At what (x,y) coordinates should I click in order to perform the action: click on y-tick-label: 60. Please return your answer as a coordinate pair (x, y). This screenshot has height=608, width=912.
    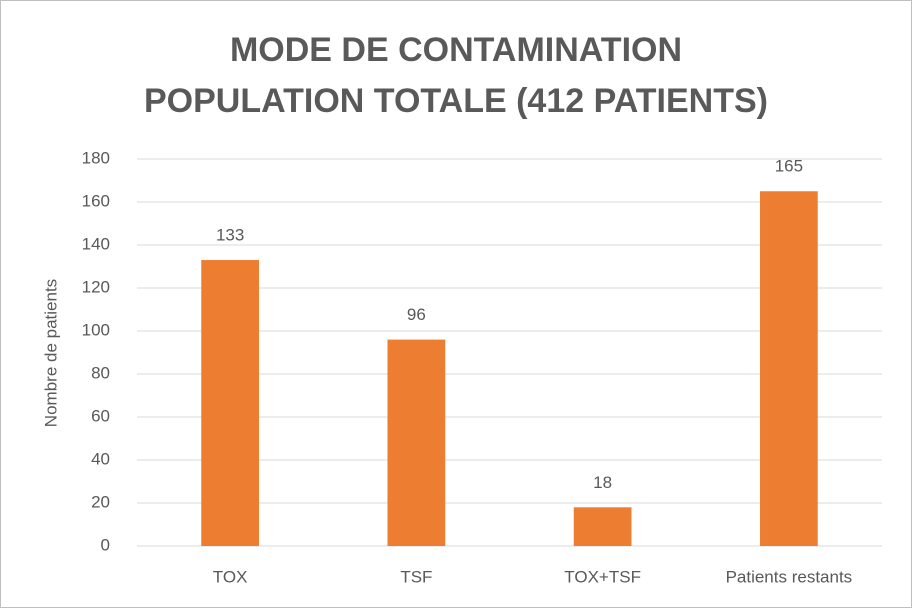
    Looking at the image, I should click on (100, 415).